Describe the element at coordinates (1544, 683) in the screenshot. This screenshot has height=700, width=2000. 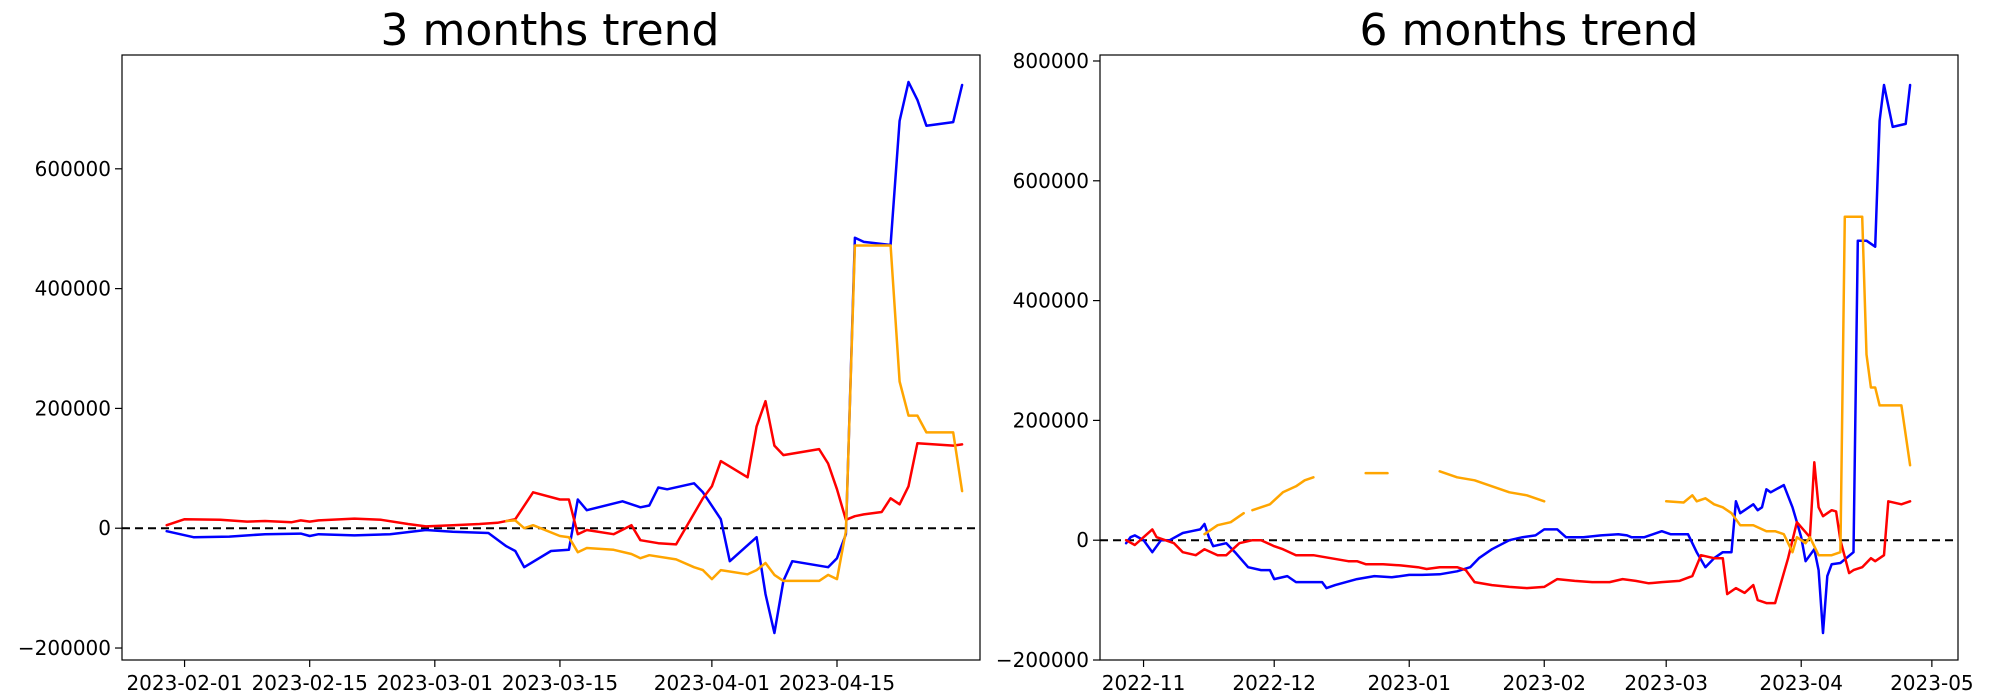
I see `x-tick-label: 2023-02` at that location.